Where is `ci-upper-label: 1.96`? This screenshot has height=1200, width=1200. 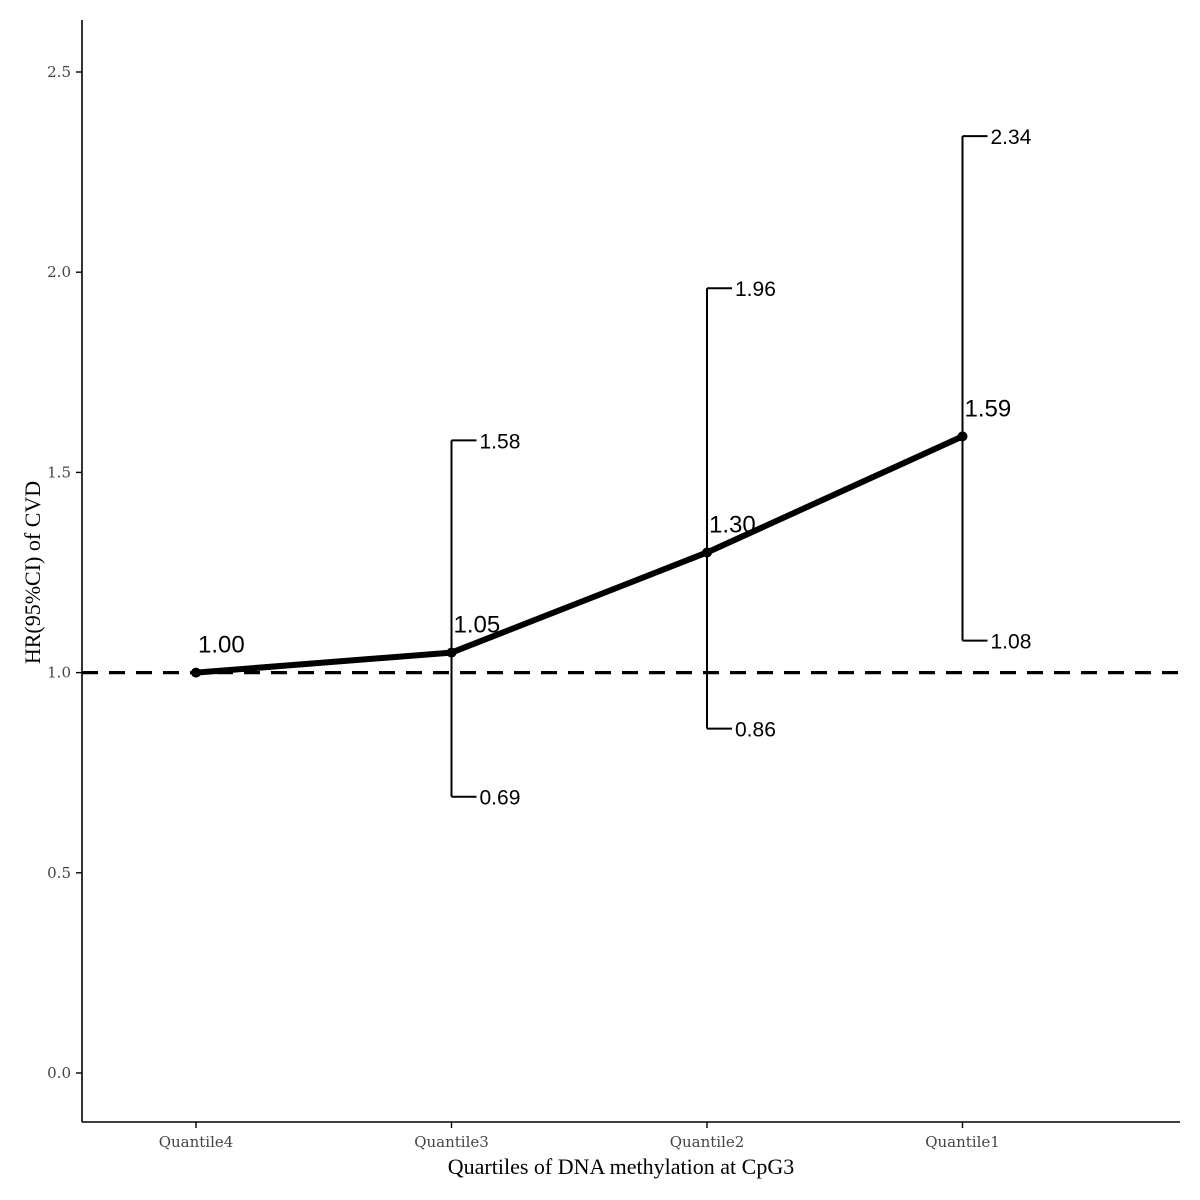 ci-upper-label: 1.96 is located at coordinates (755, 289).